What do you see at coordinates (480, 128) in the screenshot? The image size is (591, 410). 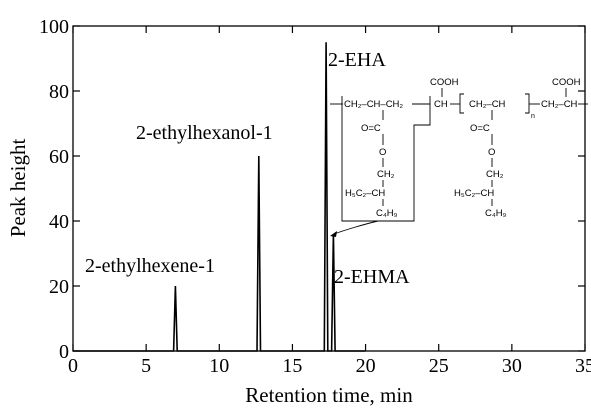 I see `ester-group-2: O=C` at bounding box center [480, 128].